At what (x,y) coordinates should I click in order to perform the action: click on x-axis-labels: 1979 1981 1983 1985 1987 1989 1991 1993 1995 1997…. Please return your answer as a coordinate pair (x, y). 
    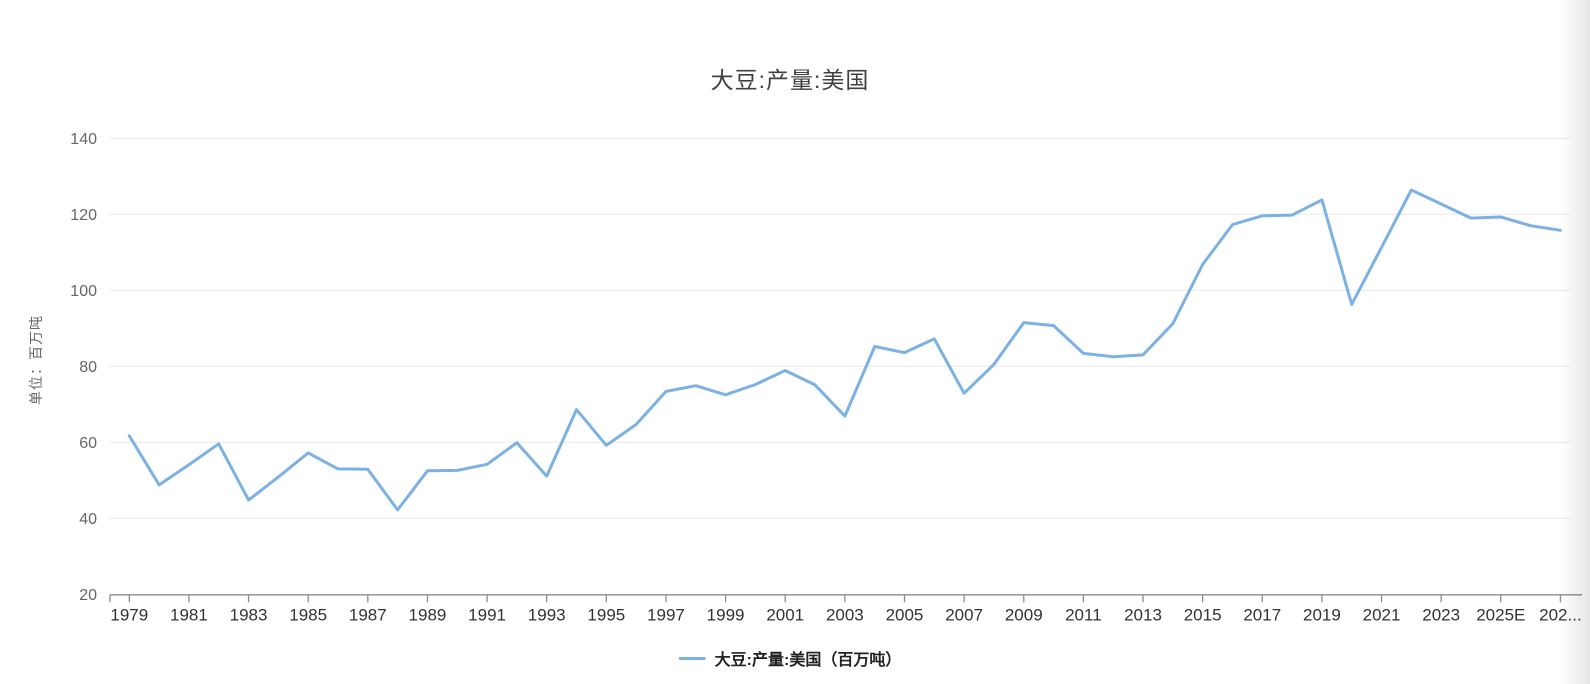
    Looking at the image, I should click on (845, 614).